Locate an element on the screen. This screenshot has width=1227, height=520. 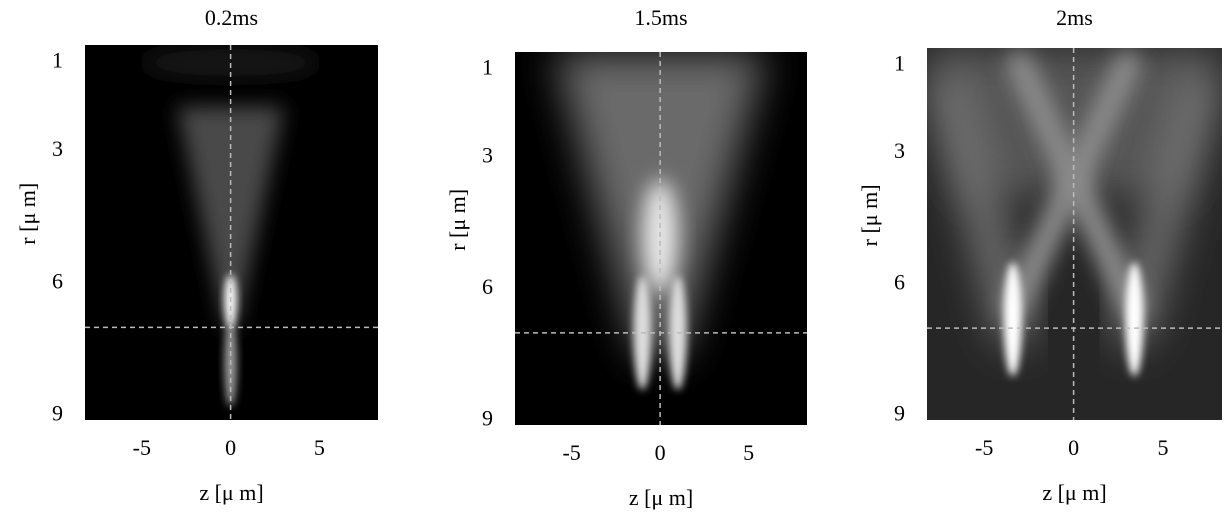
panel-title: 0.2ms is located at coordinates (231, 17).